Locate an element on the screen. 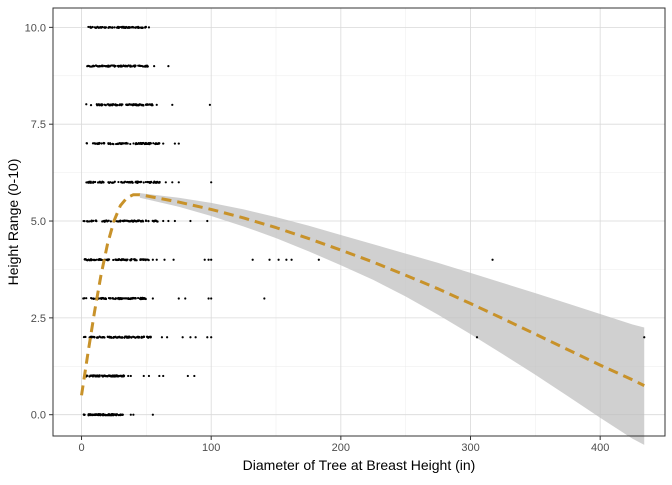 The image size is (672, 485). x-tick-label: 100 is located at coordinates (211, 448).